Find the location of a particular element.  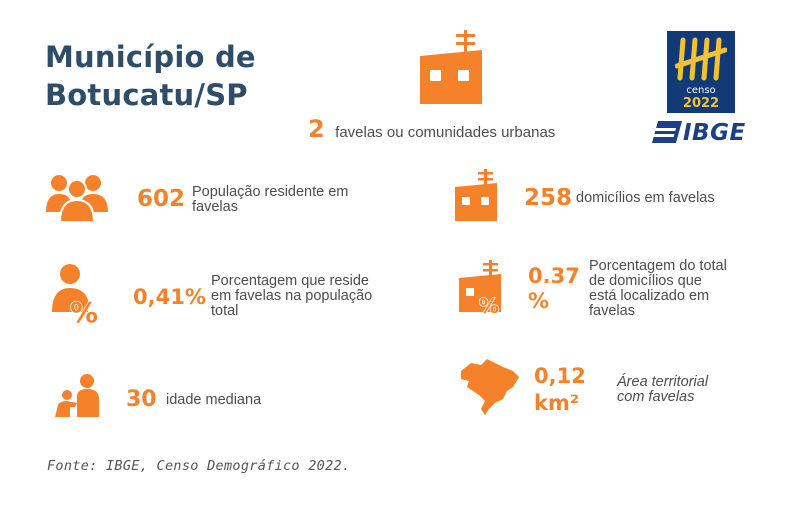

page-title-line1: Município de is located at coordinates (150, 57).